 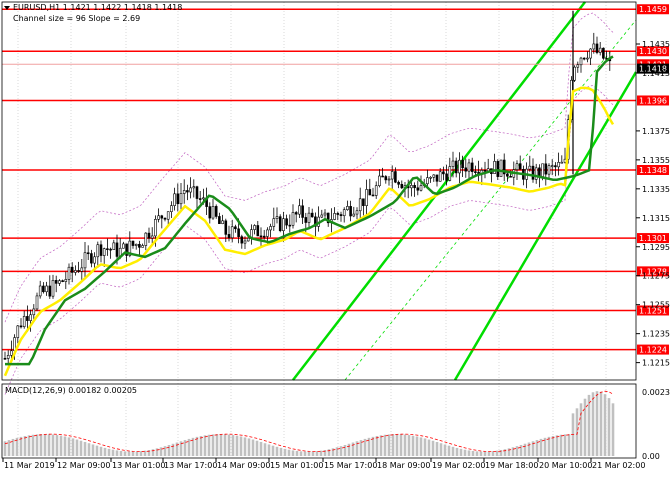 What do you see at coordinates (656, 73) in the screenshot?
I see `price-tick-label: 1.1415` at bounding box center [656, 73].